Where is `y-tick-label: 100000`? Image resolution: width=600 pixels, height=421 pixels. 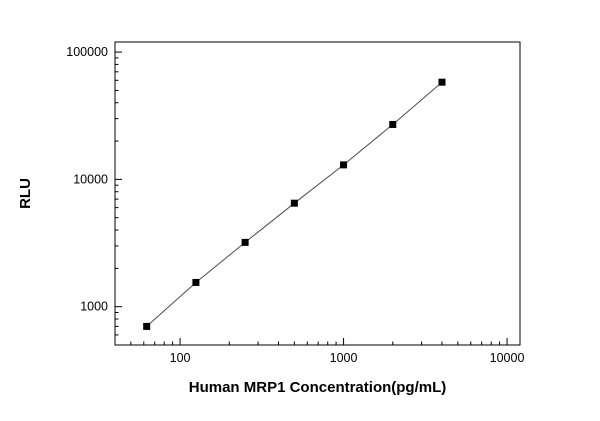 y-tick-label: 100000 is located at coordinates (87, 52).